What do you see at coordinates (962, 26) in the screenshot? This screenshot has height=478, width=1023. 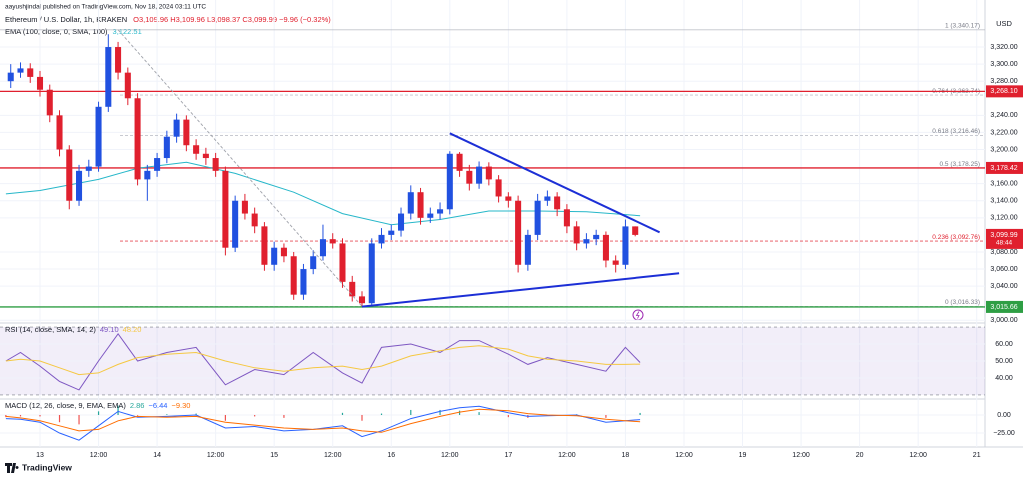 I see `fib-label: 1 (3,340.17)` at bounding box center [962, 26].